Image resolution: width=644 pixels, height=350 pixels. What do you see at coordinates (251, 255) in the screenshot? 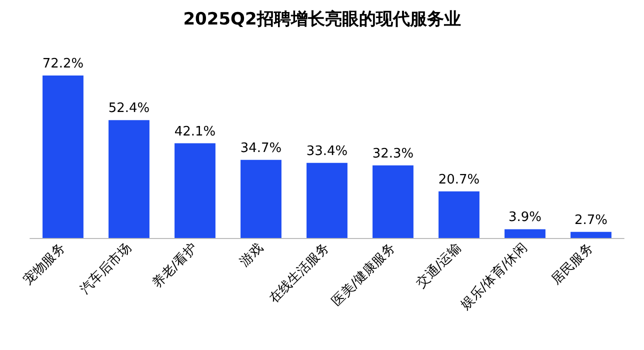
I see `x-tick-label: 游戏` at bounding box center [251, 255].